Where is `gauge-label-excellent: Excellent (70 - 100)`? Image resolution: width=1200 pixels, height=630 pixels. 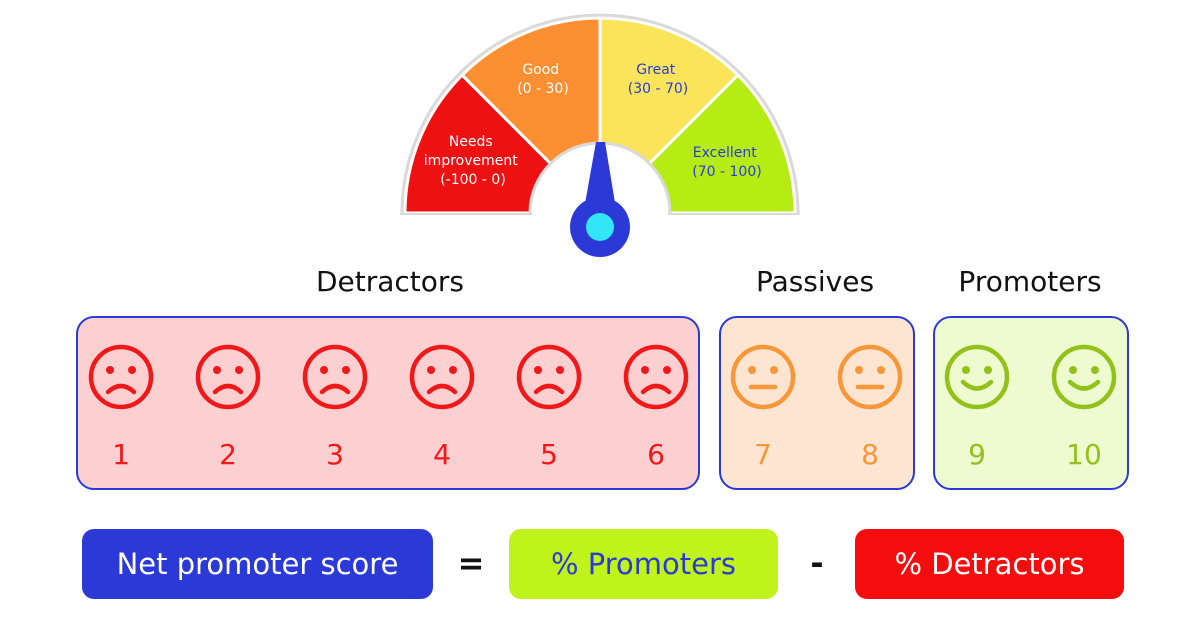 gauge-label-excellent: Excellent (70 - 100) is located at coordinates (726, 162).